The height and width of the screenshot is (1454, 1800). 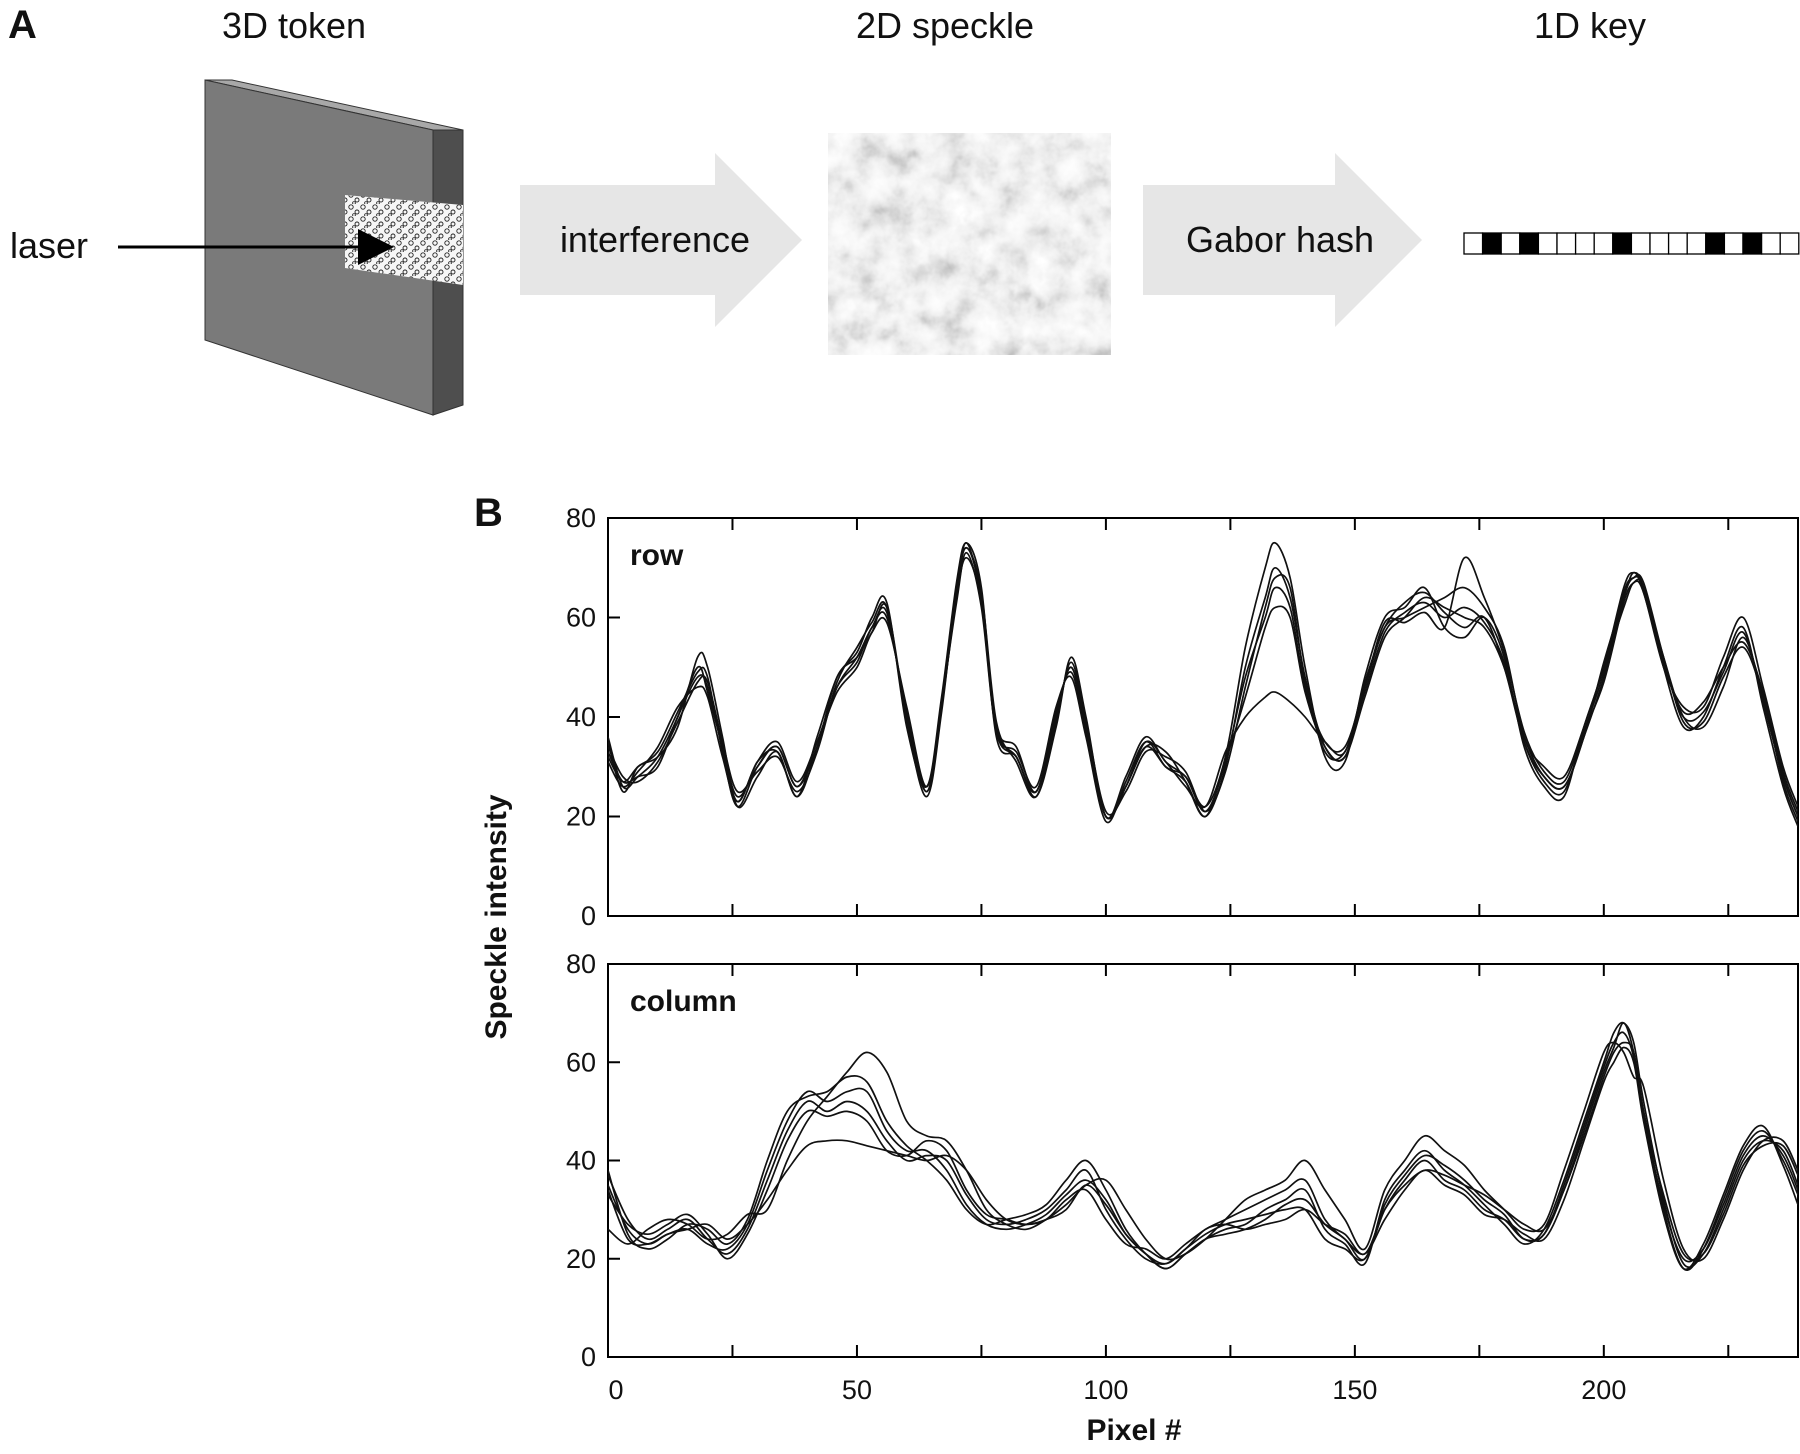 What do you see at coordinates (488, 513) in the screenshot?
I see `panel-b-letter: B` at bounding box center [488, 513].